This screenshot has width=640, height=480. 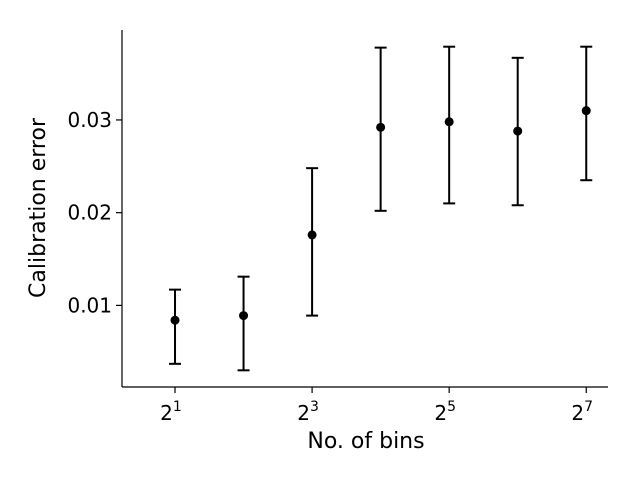 I want to click on x-tick-label: 21, so click(x=171, y=412).